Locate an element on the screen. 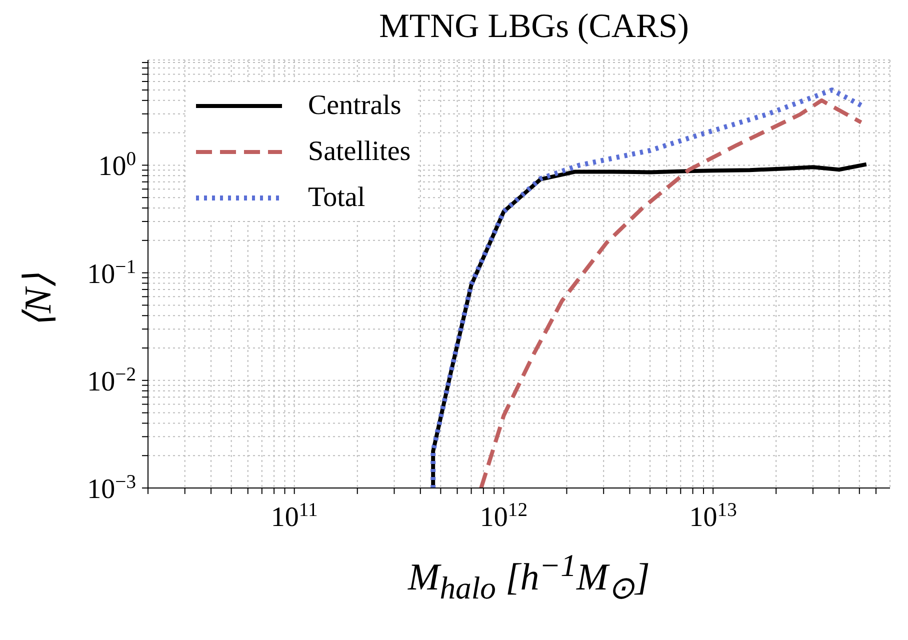 This screenshot has height=640, width=908. x-tick-label: 10$^{13}$ is located at coordinates (713, 516).